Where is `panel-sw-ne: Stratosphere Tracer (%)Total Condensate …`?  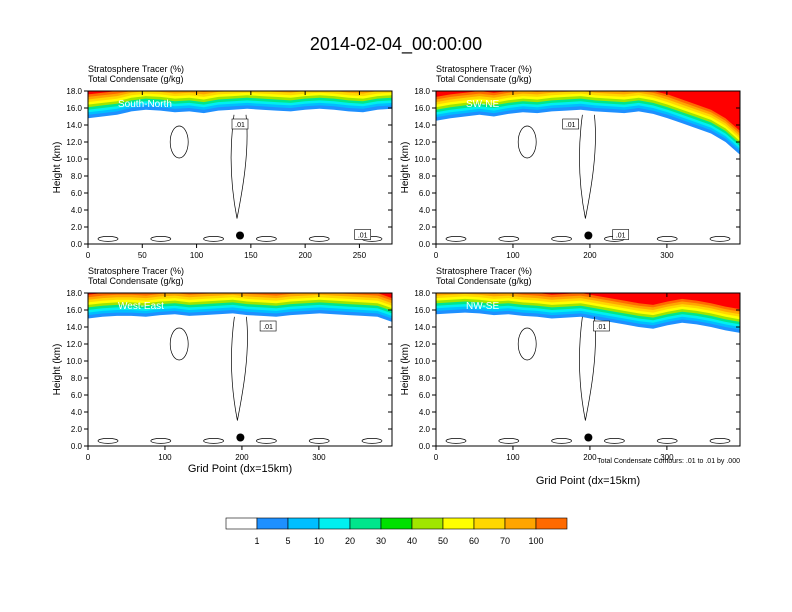
panel-sw-ne: Stratosphere Tracer (%)Total Condensate … is located at coordinates (570, 162).